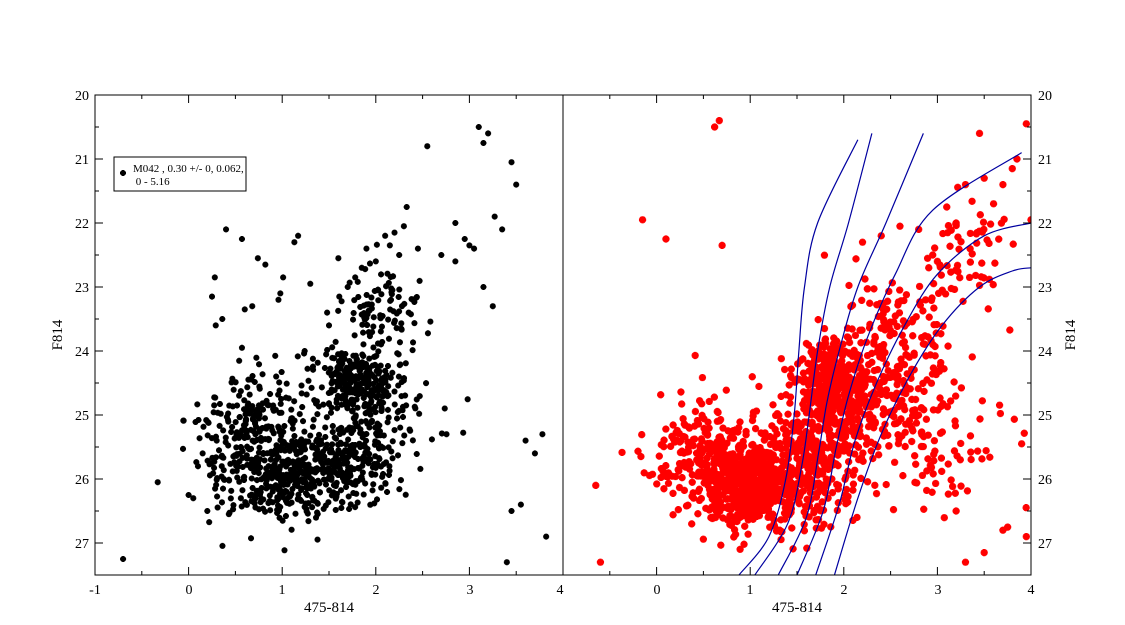 This screenshot has width=1125, height=625. Describe the element at coordinates (1031, 590) in the screenshot. I see `right-x-tick-label: 4` at that location.